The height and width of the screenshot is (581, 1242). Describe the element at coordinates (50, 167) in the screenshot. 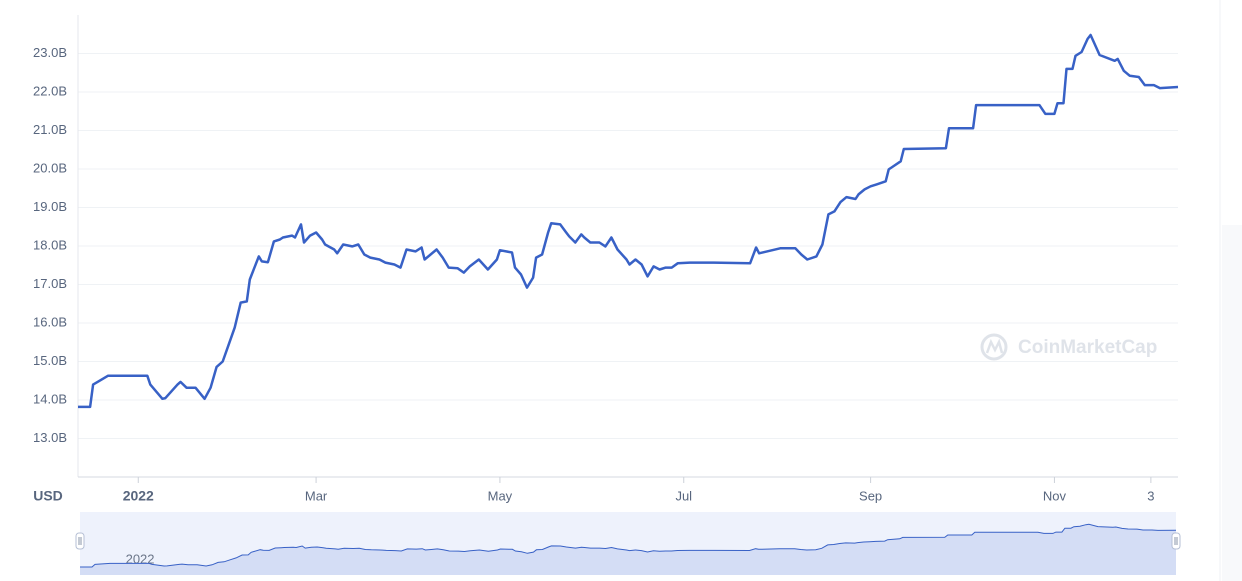

I see `y-tick-label: 20.0B` at that location.